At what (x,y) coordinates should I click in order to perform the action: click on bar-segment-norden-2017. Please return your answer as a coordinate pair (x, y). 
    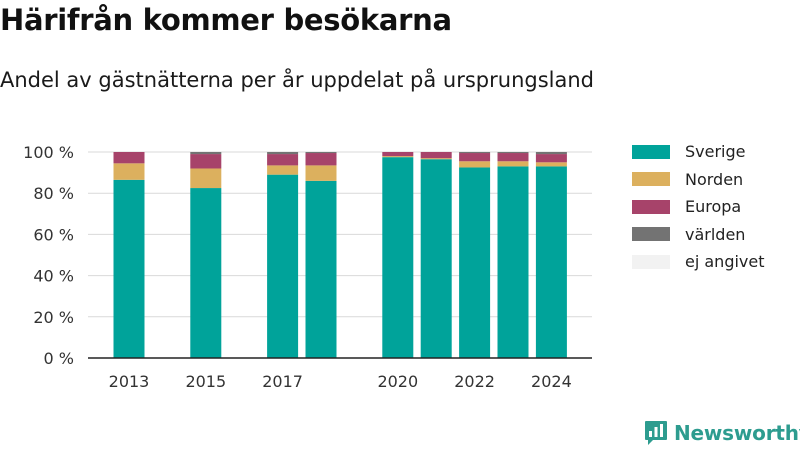
    Looking at the image, I should click on (283, 170).